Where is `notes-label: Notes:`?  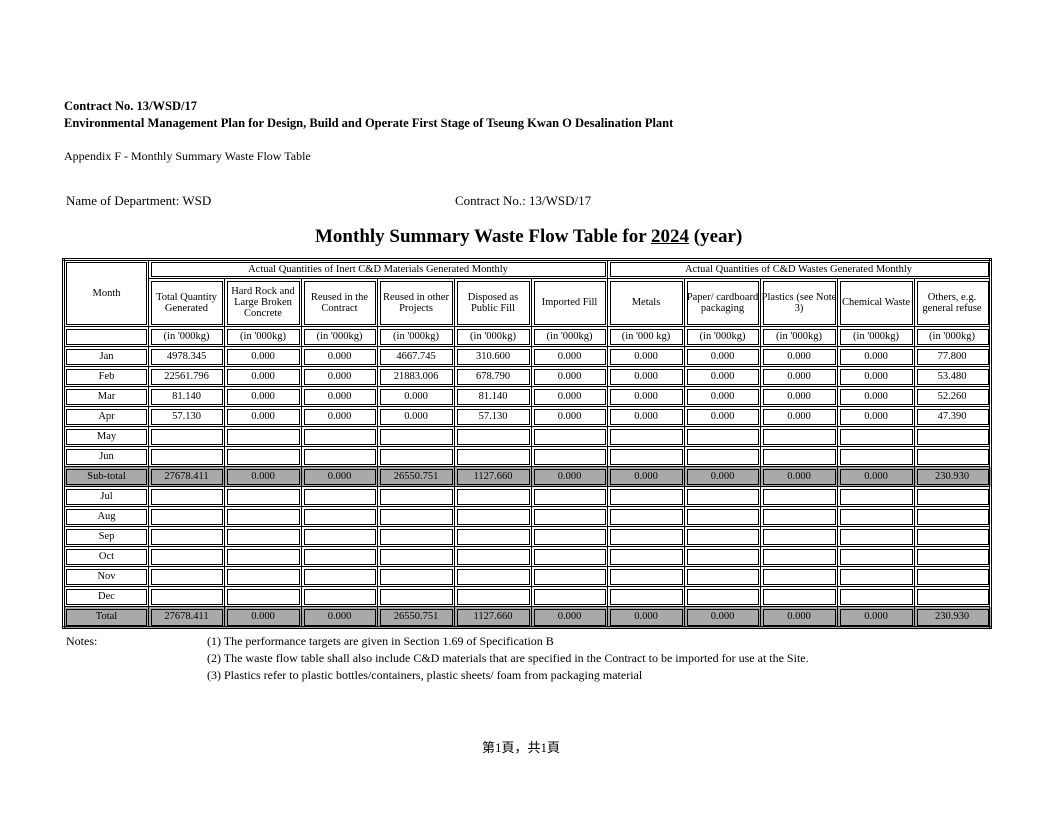
notes-label: Notes: is located at coordinates (82, 641).